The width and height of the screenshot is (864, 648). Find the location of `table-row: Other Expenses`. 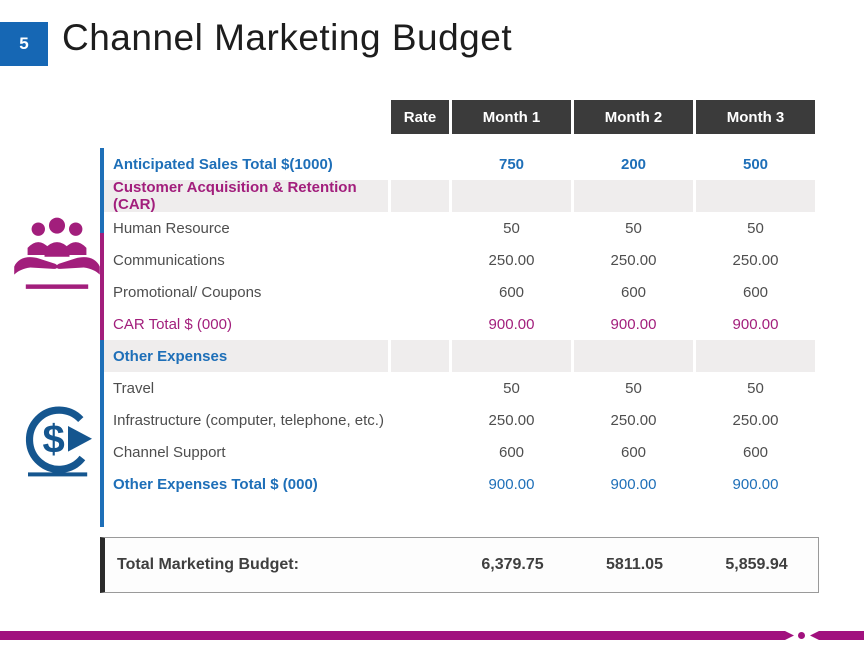

table-row: Other Expenses is located at coordinates (459, 356).